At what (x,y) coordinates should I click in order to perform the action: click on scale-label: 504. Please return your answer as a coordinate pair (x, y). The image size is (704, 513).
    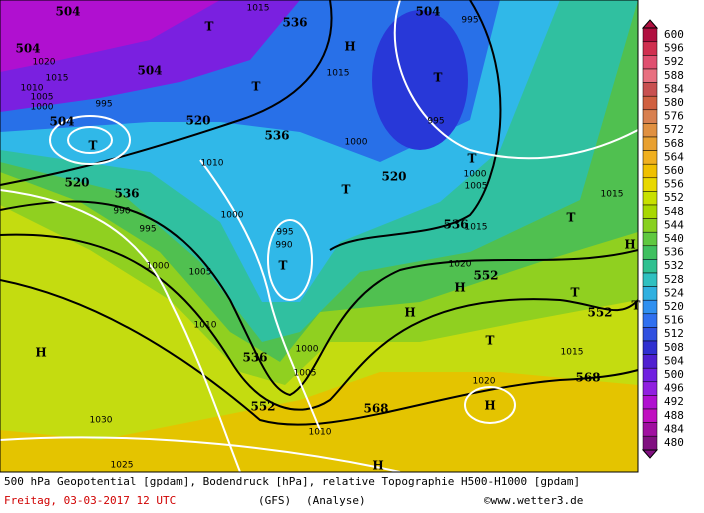
    Looking at the image, I should click on (674, 360).